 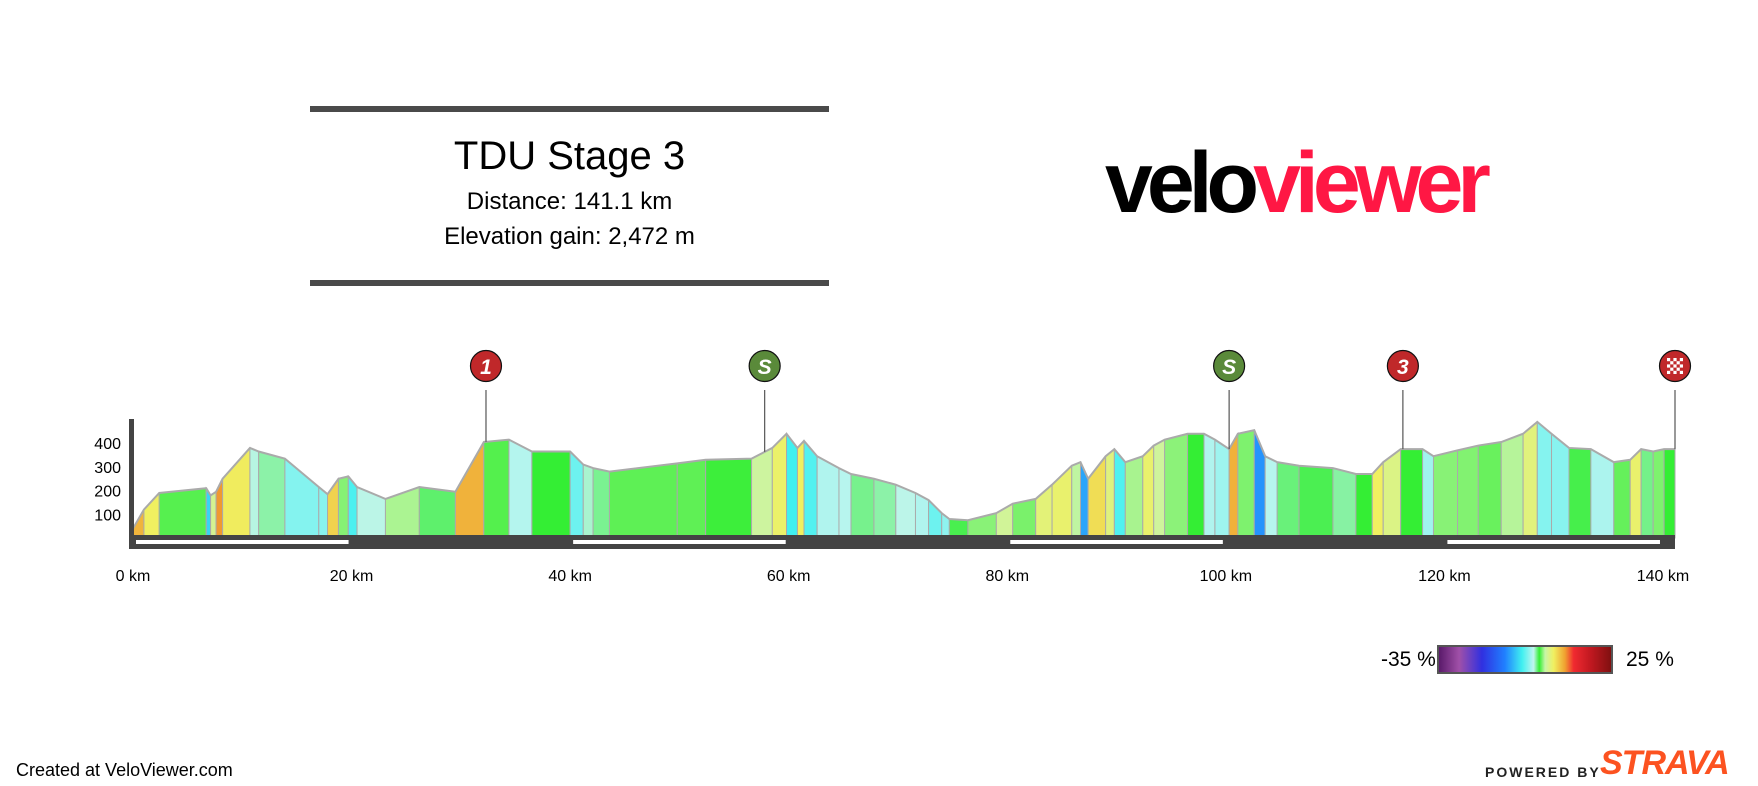 I want to click on distance-text: Distance: 141.1 km, so click(x=569, y=201).